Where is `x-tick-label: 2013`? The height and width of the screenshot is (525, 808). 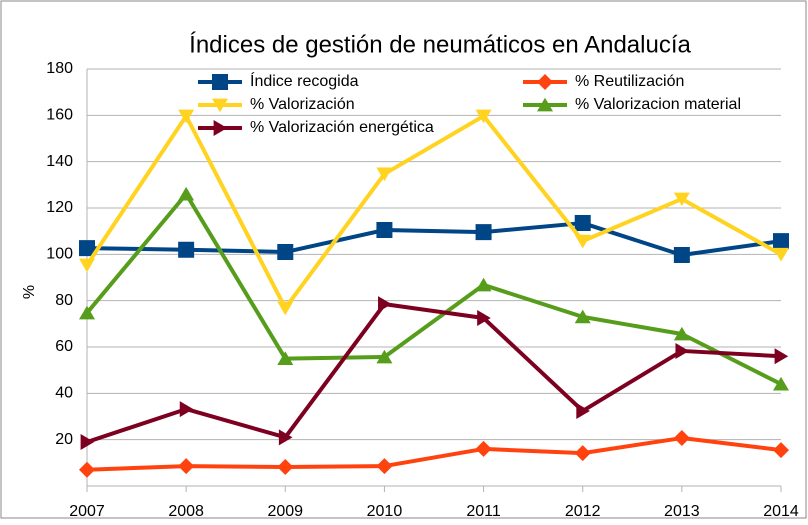
x-tick-label: 2013 is located at coordinates (682, 511).